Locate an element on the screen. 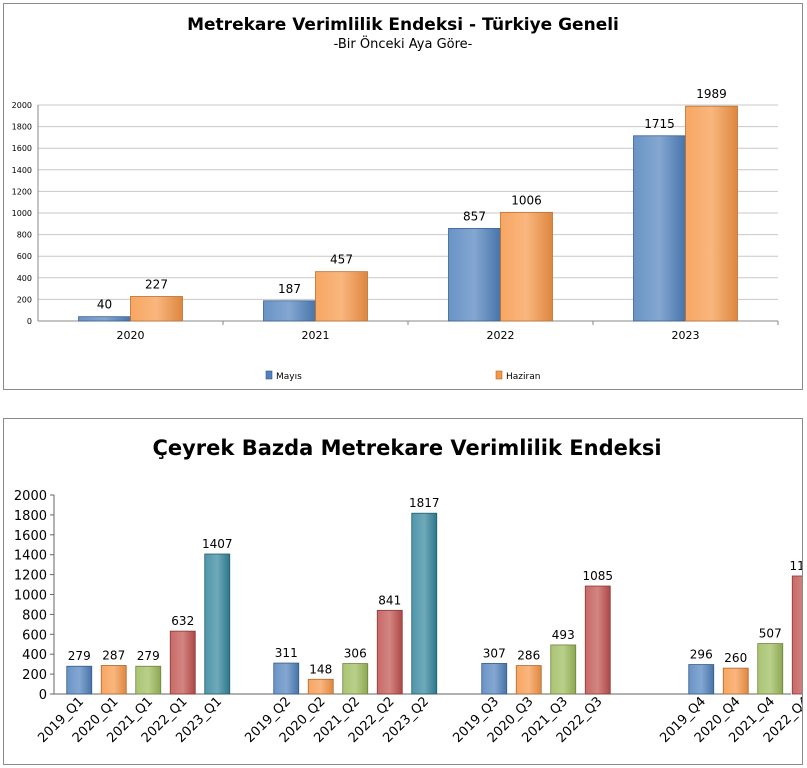  bar-2023_Q2 is located at coordinates (424, 603).